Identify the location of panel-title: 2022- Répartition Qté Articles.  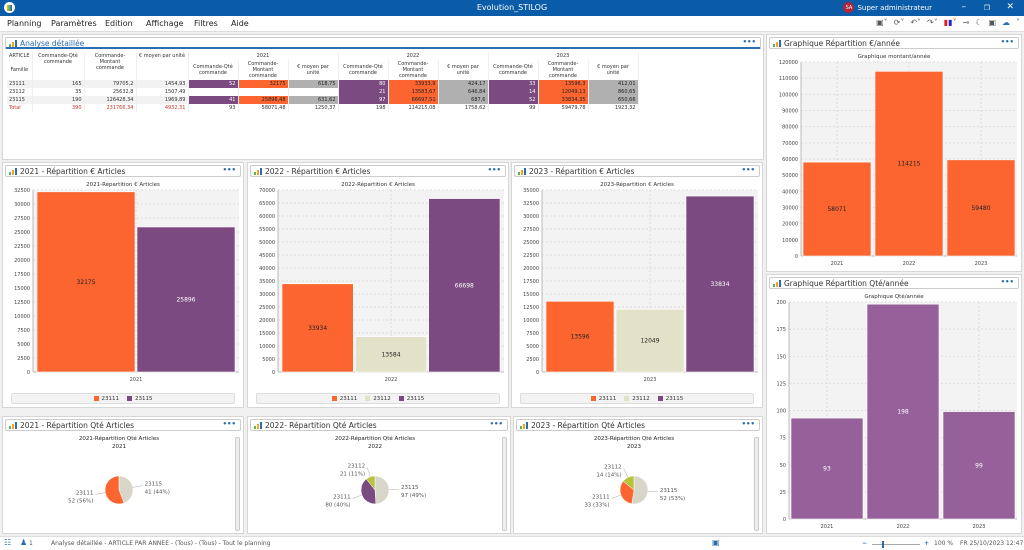
(321, 425).